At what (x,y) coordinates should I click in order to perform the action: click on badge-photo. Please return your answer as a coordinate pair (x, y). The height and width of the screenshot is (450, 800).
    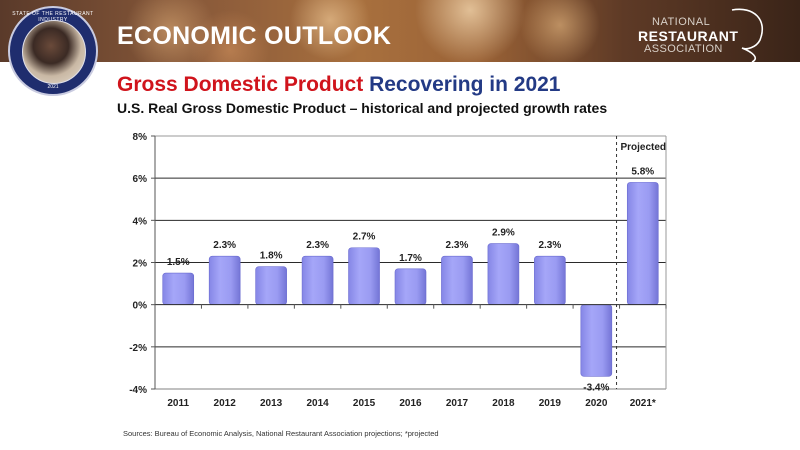
    Looking at the image, I should click on (54, 52).